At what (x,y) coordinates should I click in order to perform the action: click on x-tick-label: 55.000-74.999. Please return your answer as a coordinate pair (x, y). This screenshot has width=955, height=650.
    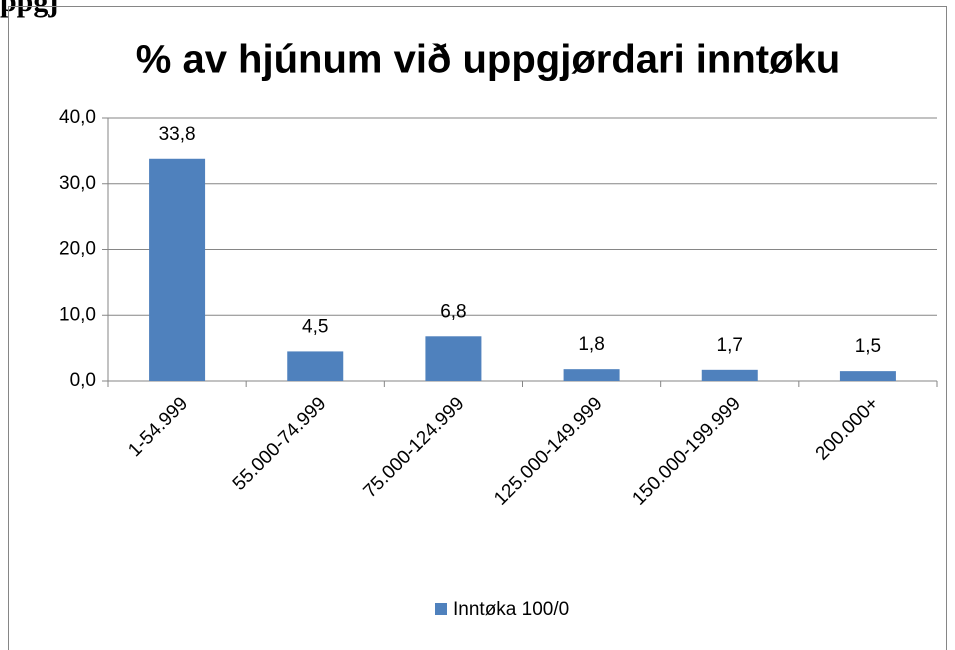
    Looking at the image, I should click on (280, 444).